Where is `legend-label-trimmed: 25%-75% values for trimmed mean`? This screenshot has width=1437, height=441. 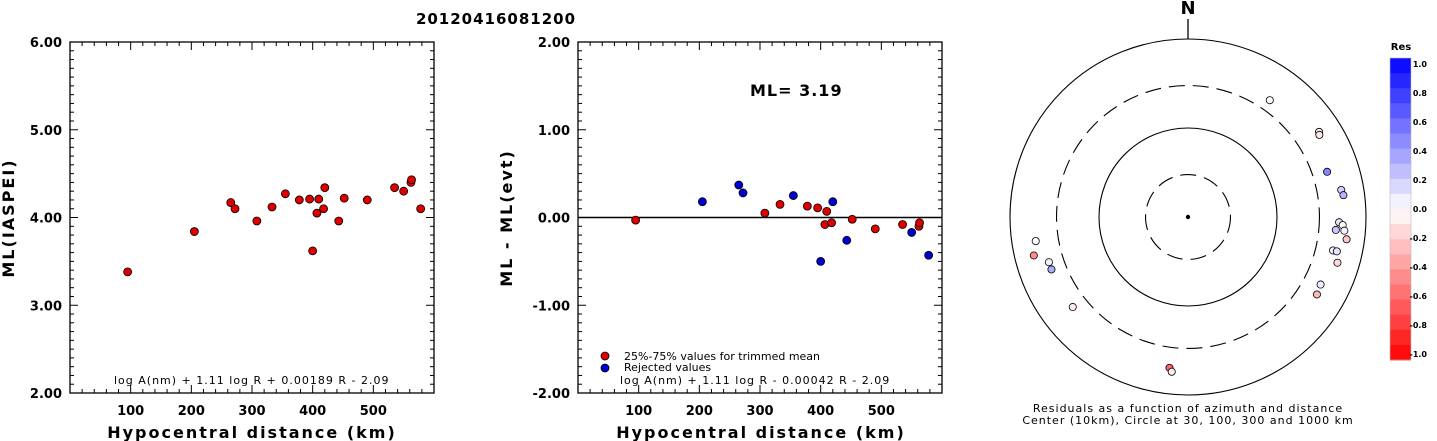 legend-label-trimmed: 25%-75% values for trimmed mean is located at coordinates (722, 356).